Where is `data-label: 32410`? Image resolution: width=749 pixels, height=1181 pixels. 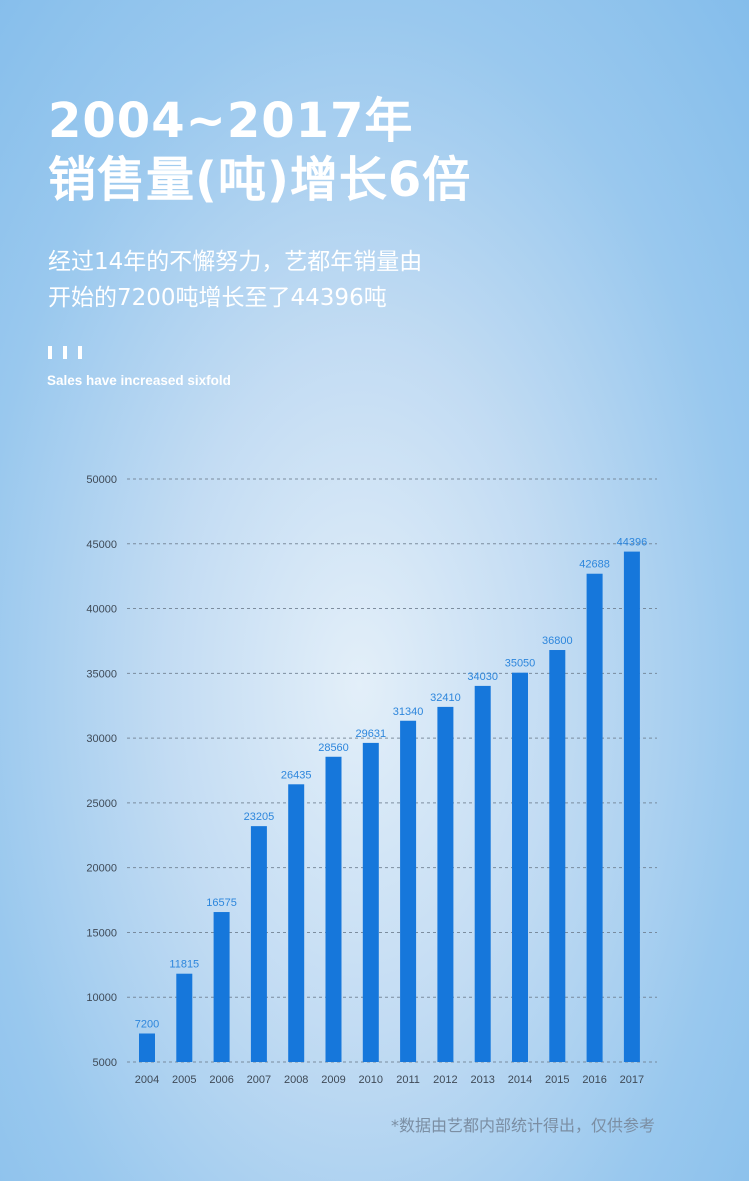
data-label: 32410 is located at coordinates (445, 698).